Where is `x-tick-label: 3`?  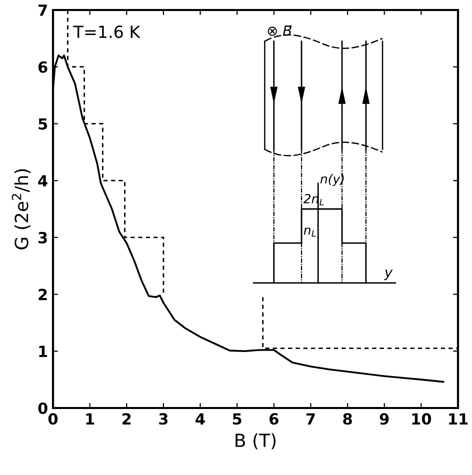 x-tick-label: 3 is located at coordinates (163, 419).